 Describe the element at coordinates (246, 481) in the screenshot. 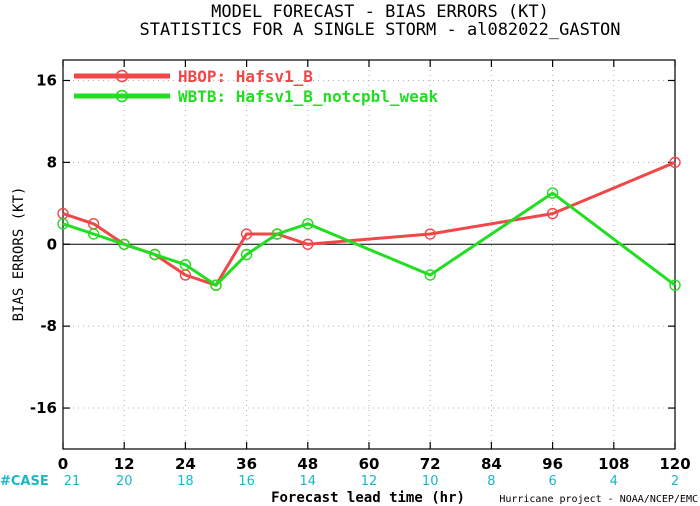

I see `case-count: 16` at that location.